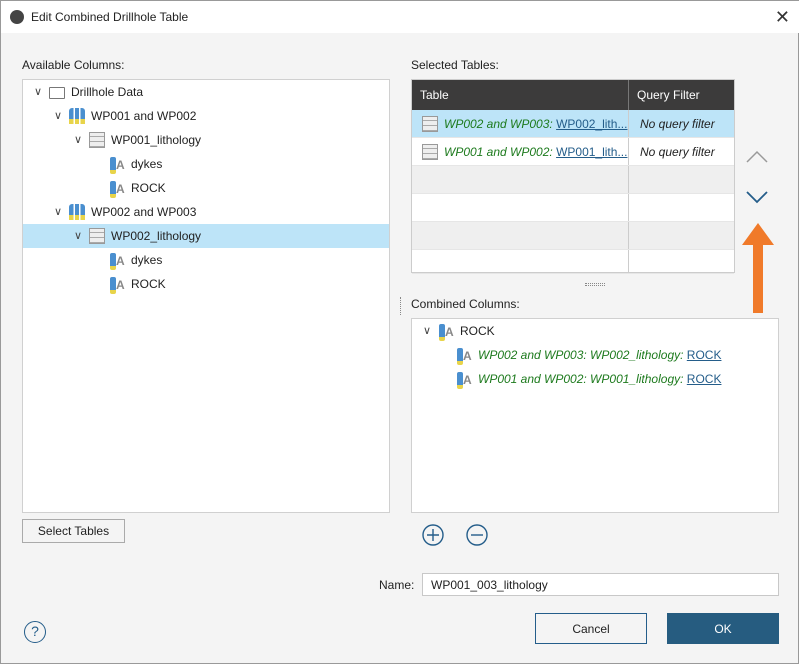  What do you see at coordinates (591, 628) in the screenshot?
I see `cancel-button: Cancel` at bounding box center [591, 628].